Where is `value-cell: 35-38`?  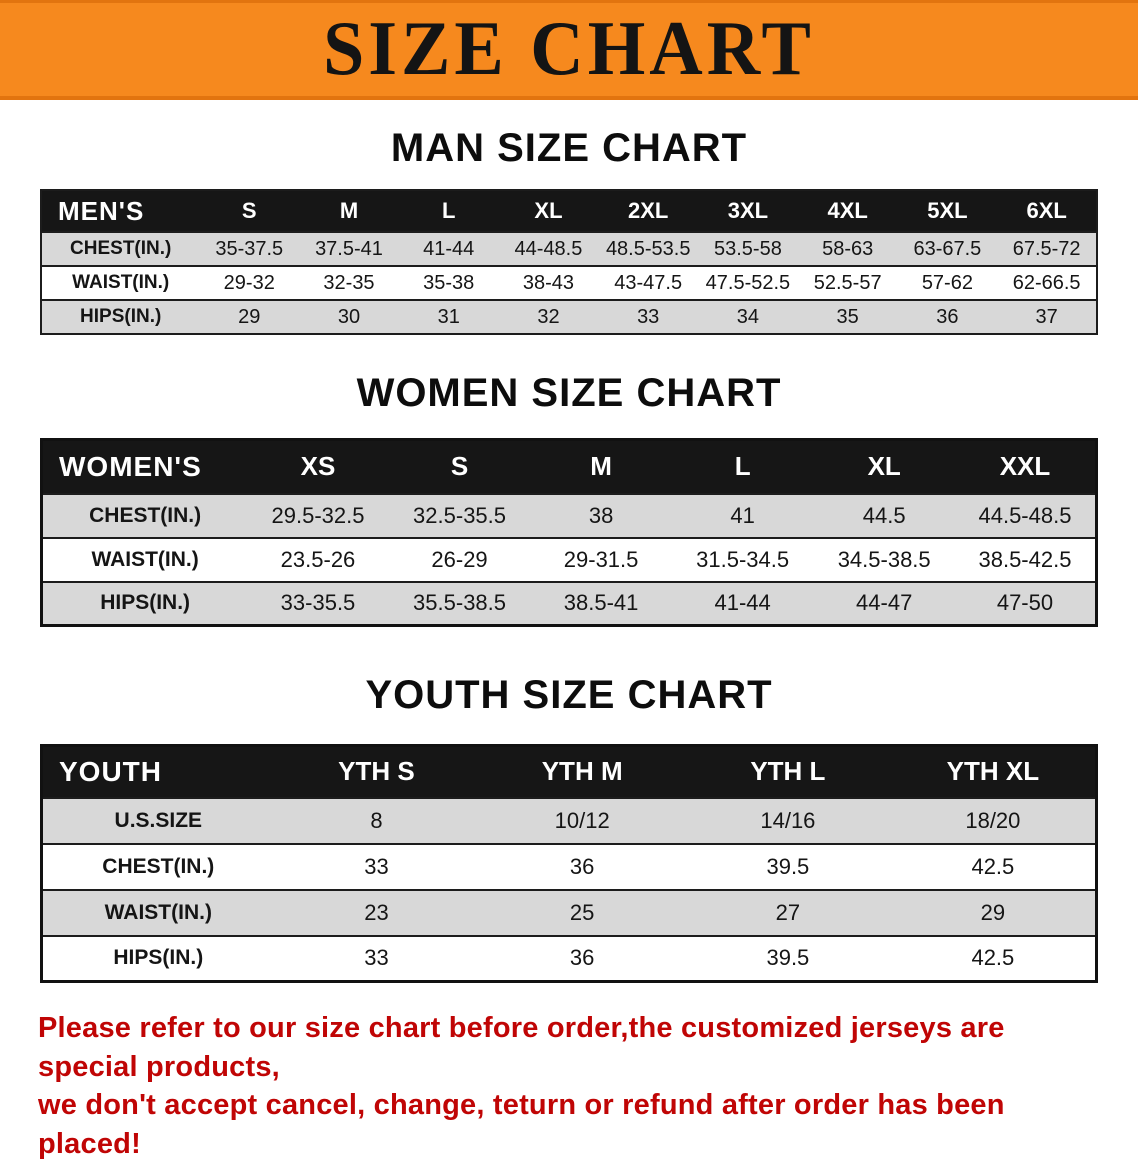 value-cell: 35-38 is located at coordinates (449, 282).